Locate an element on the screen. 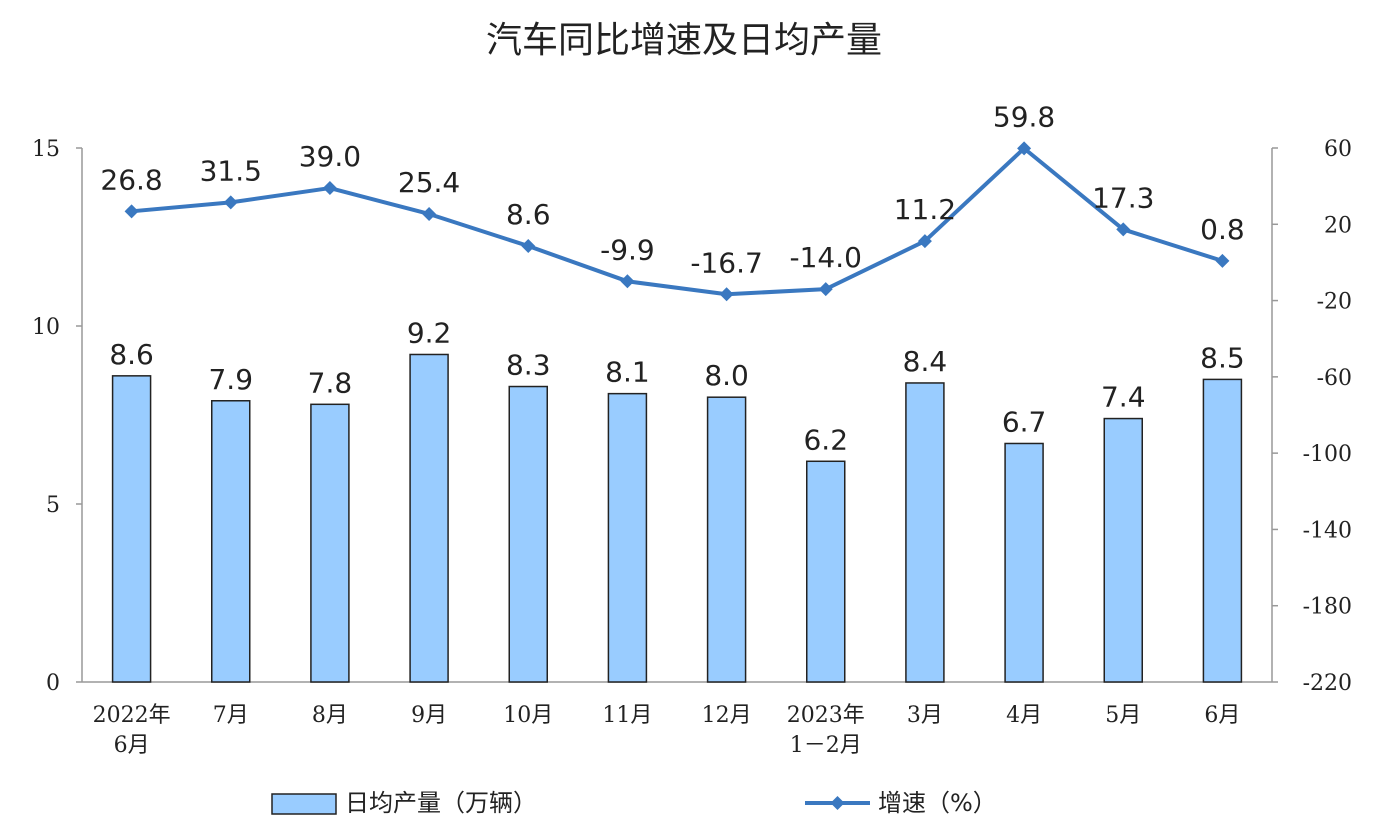  line-data-label: 17.3 is located at coordinates (1123, 197).